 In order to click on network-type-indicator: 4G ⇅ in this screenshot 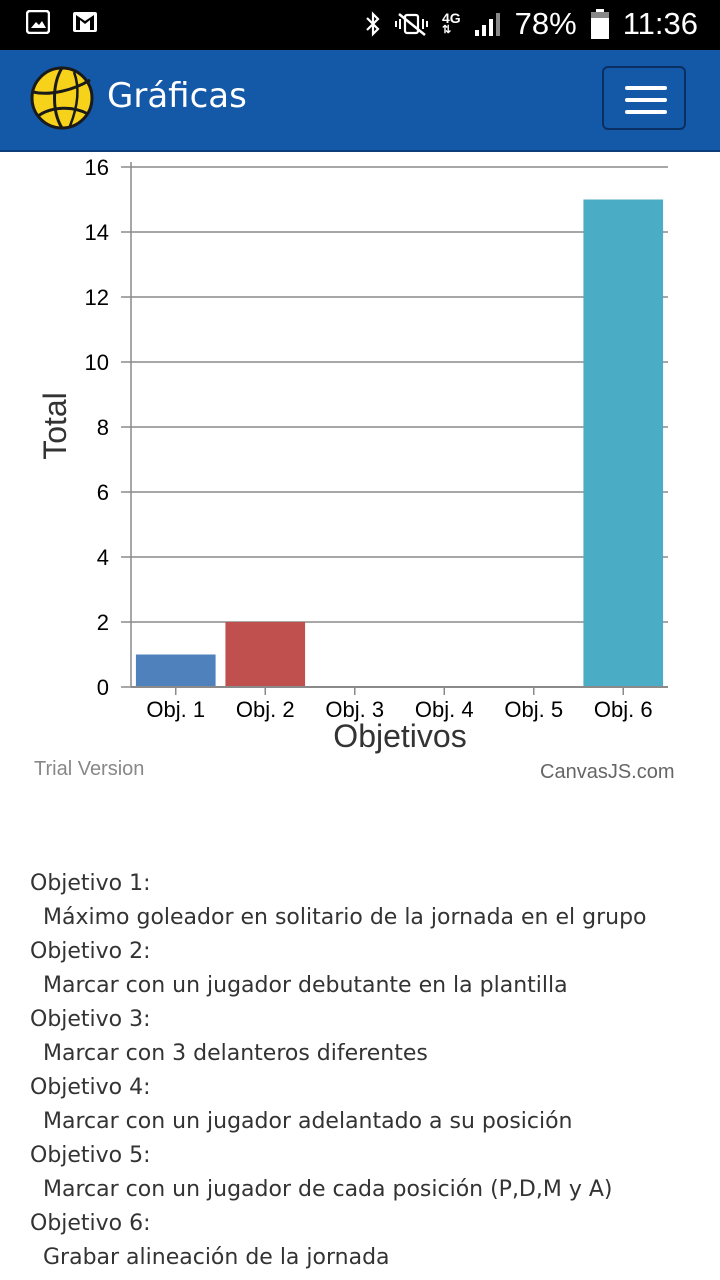, I will do `click(451, 23)`.